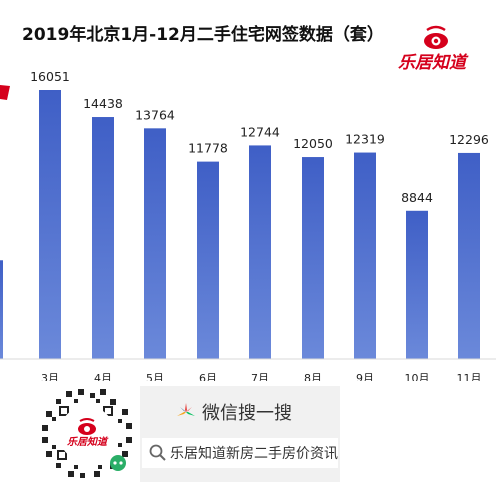 The width and height of the screenshot is (496, 497). I want to click on x-tick-label: 2月, so click(0, 376).